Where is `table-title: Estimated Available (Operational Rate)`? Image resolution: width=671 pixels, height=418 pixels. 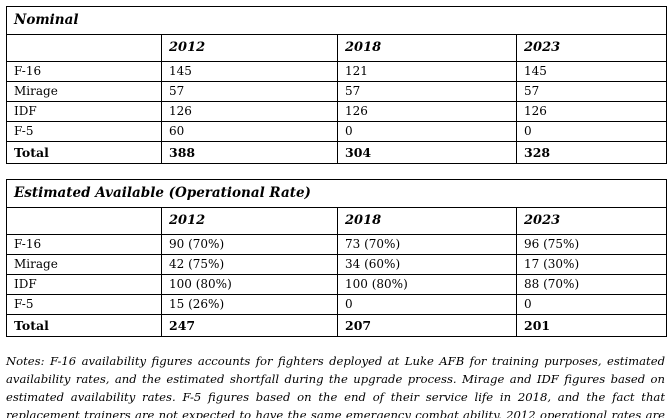
table-title: Estimated Available (Operational Rate) is located at coordinates (336, 193).